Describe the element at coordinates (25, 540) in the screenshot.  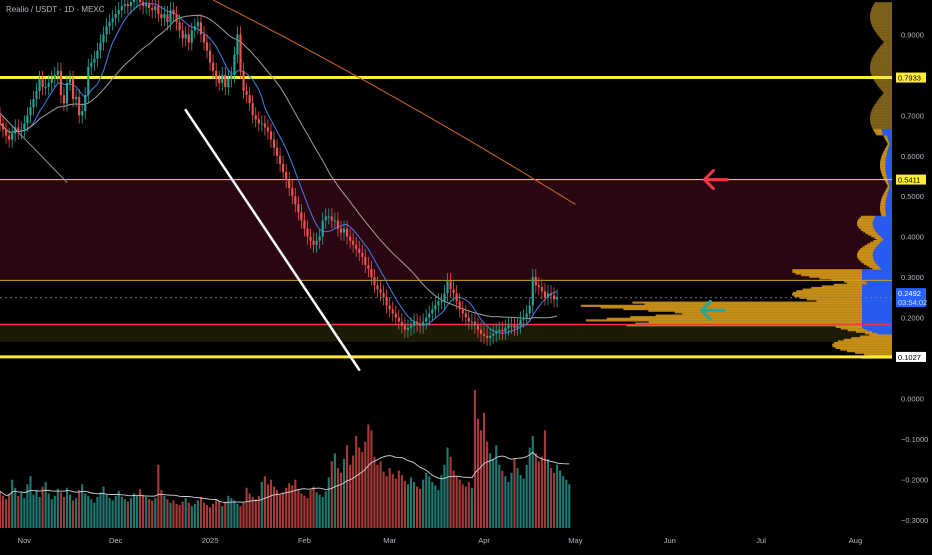
I see `x-tick-label: Nov` at that location.